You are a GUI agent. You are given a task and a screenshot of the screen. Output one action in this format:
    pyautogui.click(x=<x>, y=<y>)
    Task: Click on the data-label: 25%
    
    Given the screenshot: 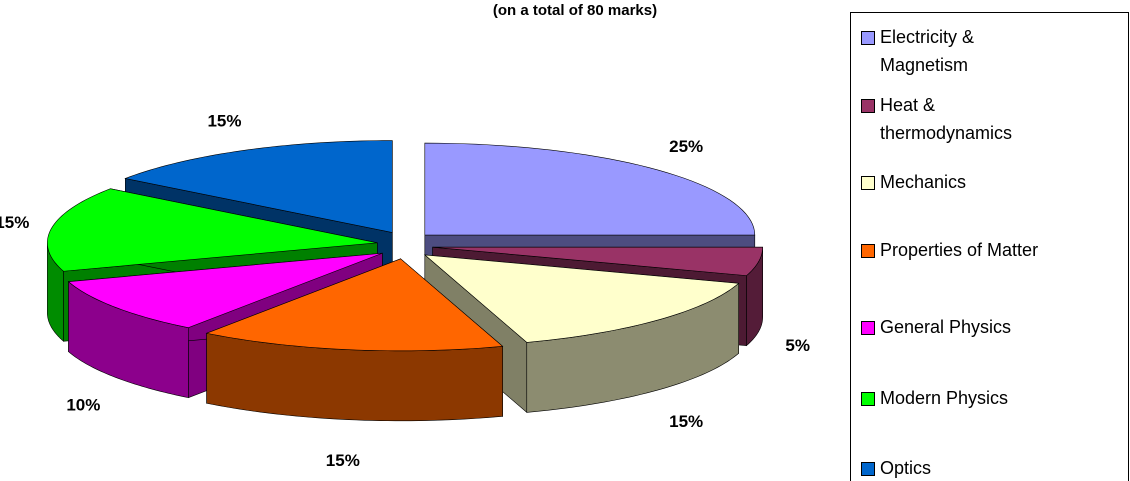 What is the action you would take?
    pyautogui.click(x=686, y=146)
    